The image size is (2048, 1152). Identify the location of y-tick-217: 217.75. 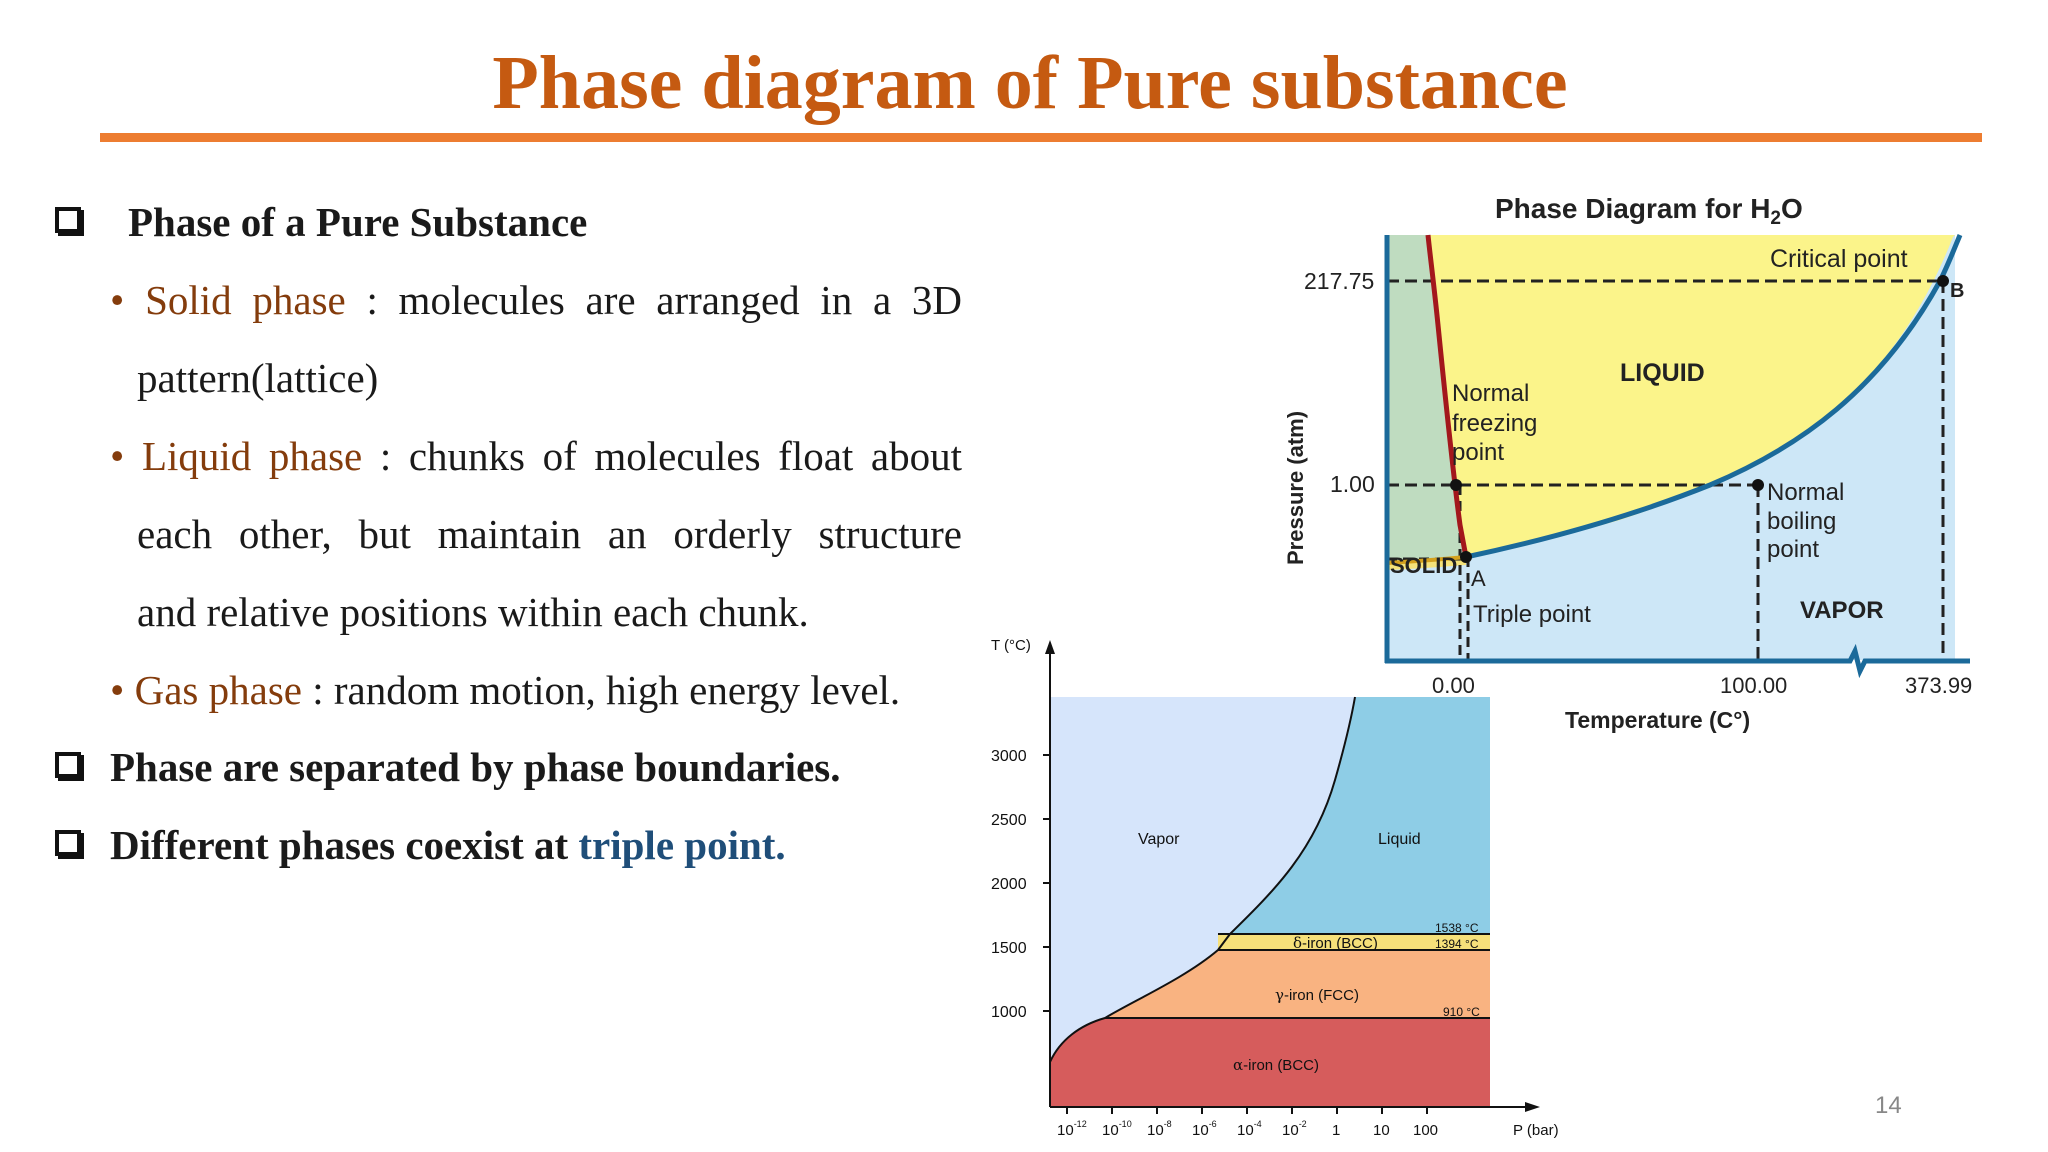
(1339, 281).